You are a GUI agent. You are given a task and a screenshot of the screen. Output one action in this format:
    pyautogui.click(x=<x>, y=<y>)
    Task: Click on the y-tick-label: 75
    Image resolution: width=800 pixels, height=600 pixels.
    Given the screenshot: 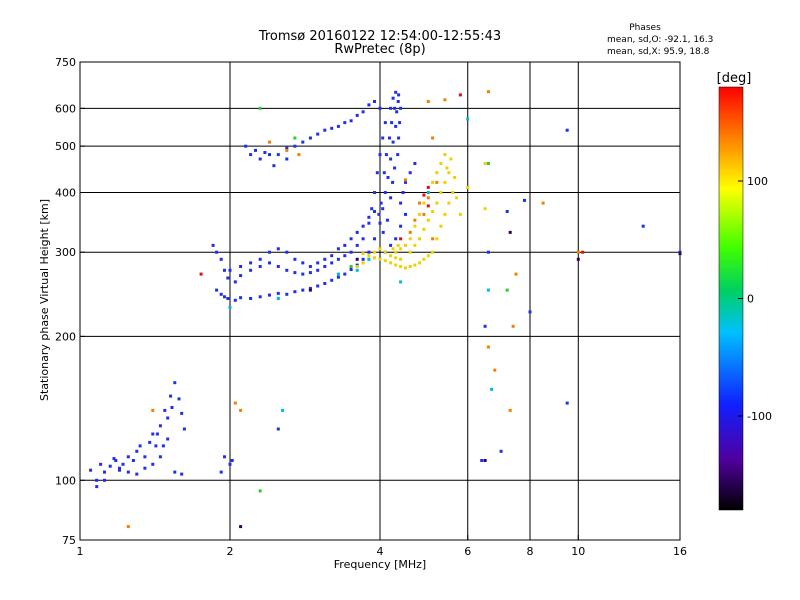 What is the action you would take?
    pyautogui.click(x=69, y=540)
    